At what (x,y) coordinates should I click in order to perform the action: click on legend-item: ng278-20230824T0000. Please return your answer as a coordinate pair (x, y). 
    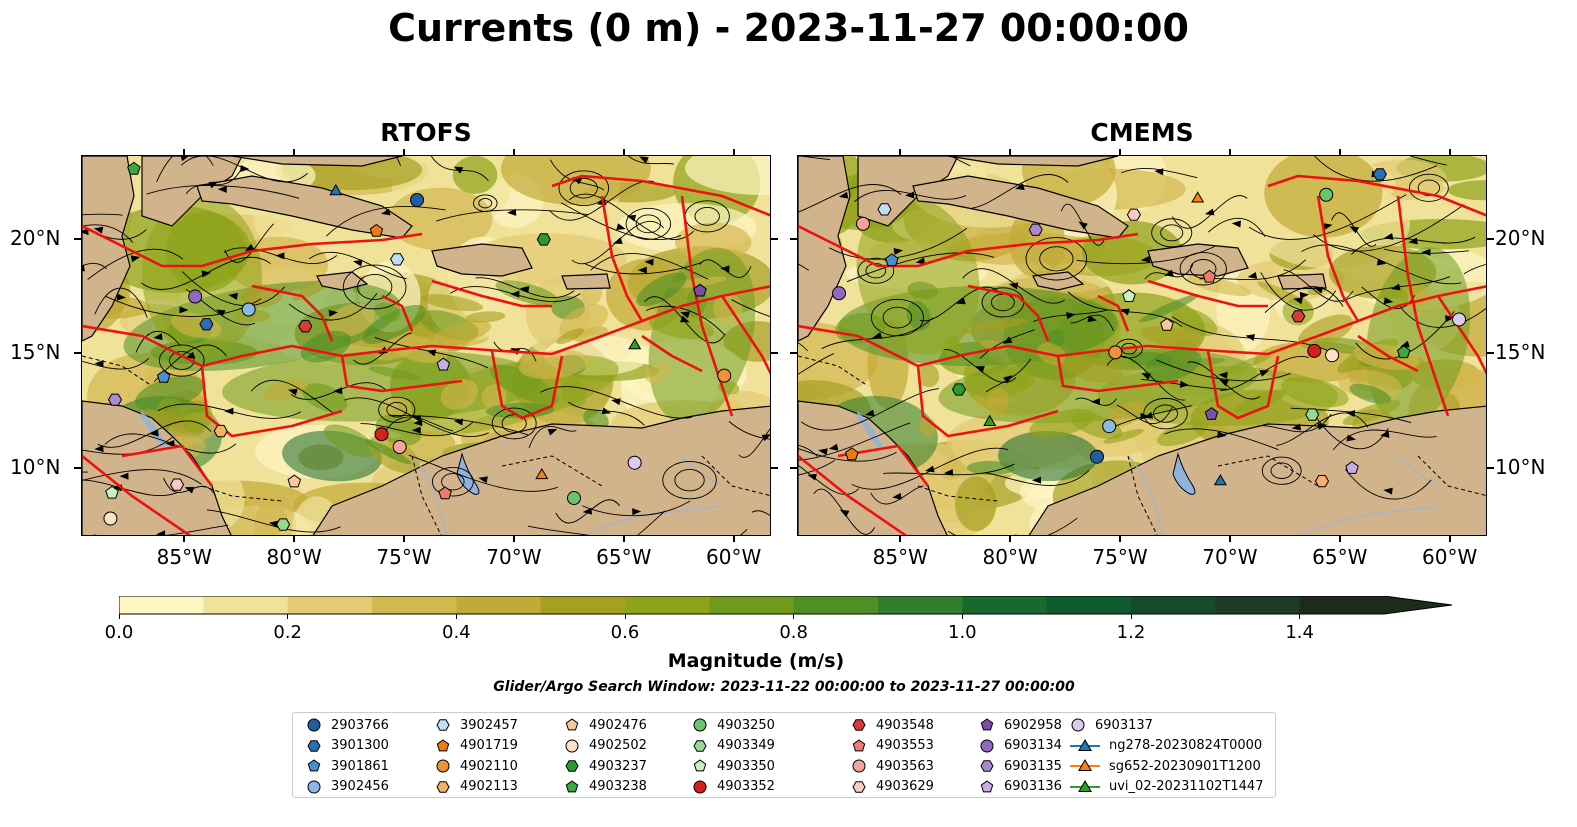
    Looking at the image, I should click on (1165, 746).